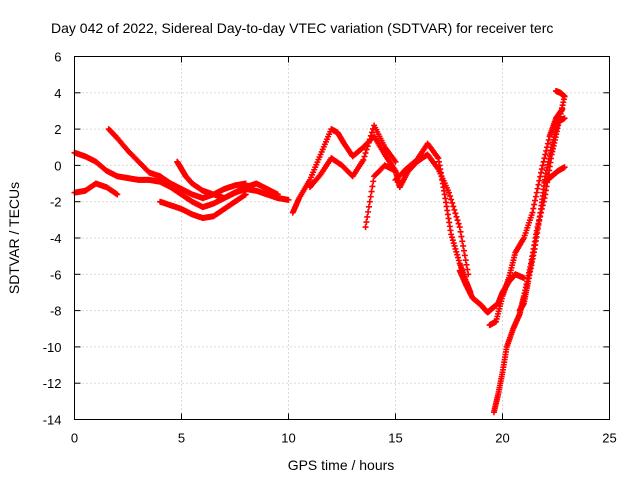 The height and width of the screenshot is (480, 640). I want to click on y-tick-label: 0, so click(57, 165).